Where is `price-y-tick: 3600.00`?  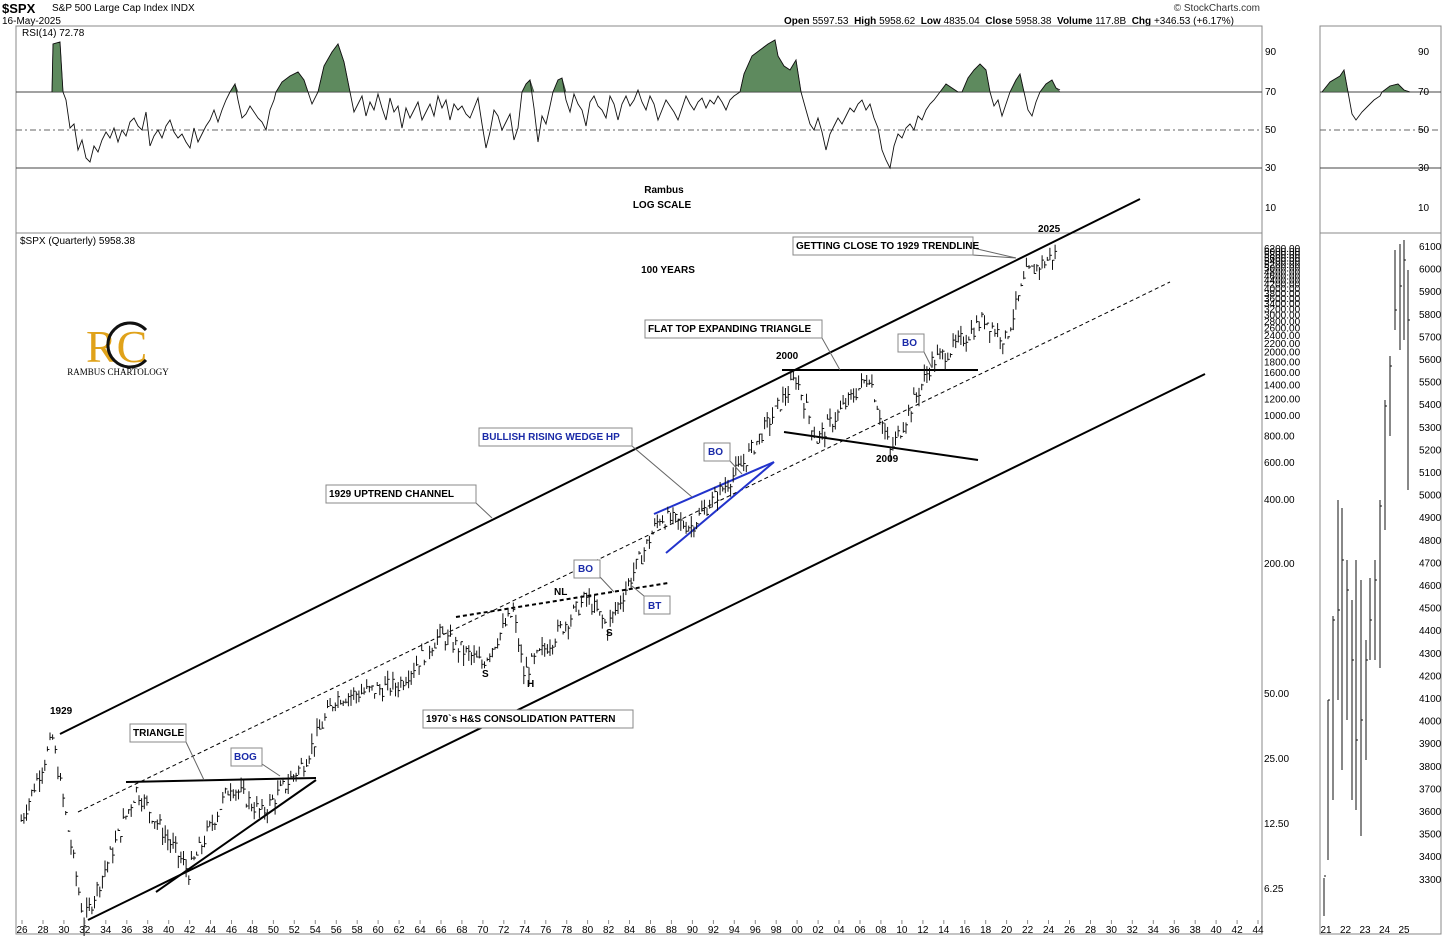
price-y-tick: 3600.00 is located at coordinates (1282, 299).